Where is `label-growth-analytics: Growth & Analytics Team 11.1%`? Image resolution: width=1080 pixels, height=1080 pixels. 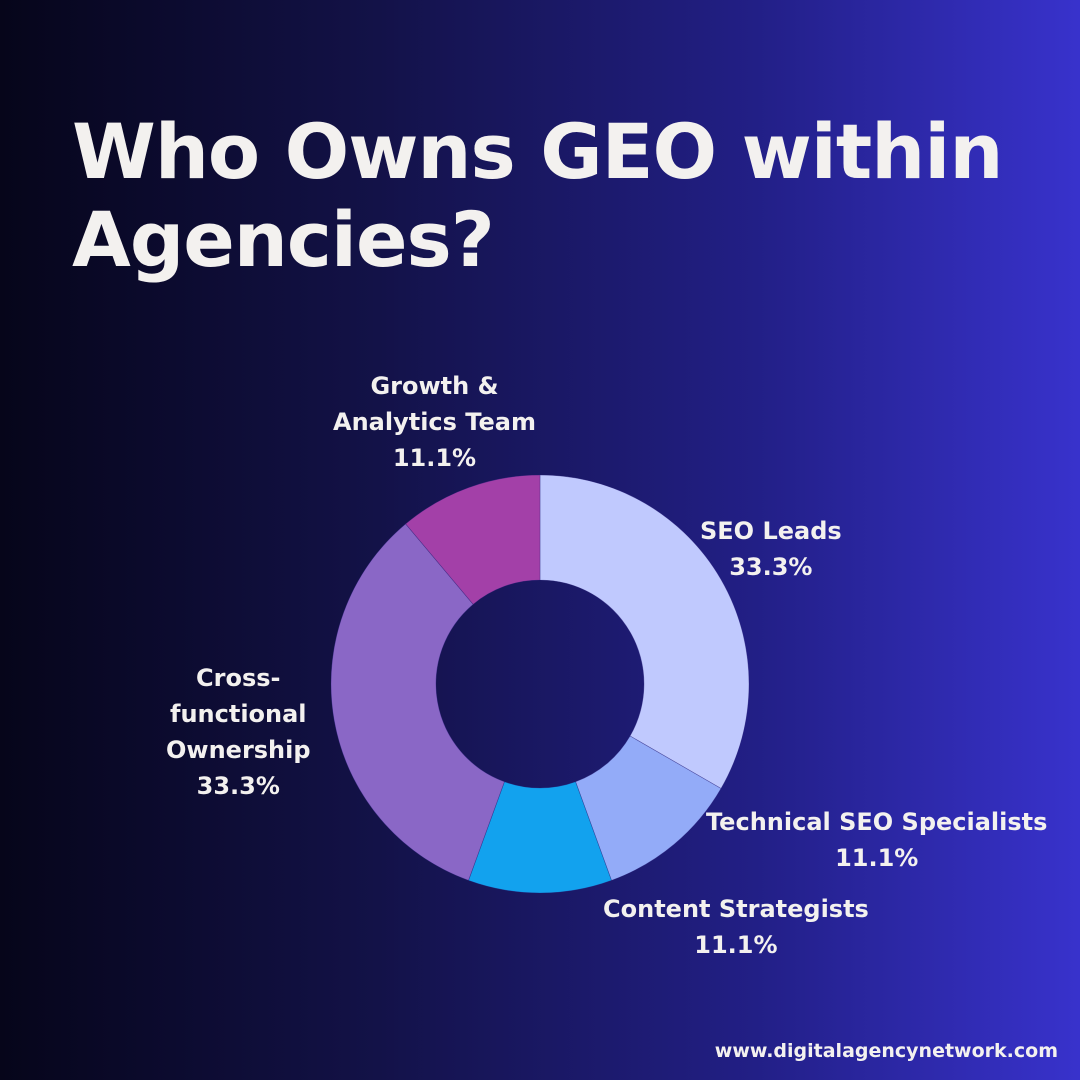 label-growth-analytics: Growth & Analytics Team 11.1% is located at coordinates (434, 422).